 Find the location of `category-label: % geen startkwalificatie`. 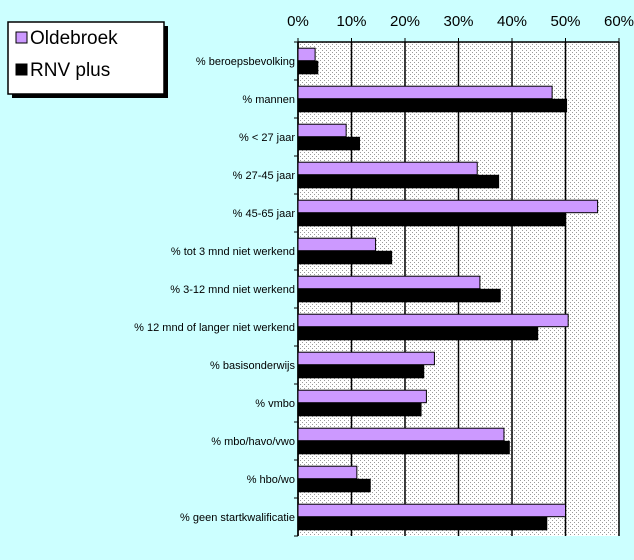

category-label: % geen startkwalificatie is located at coordinates (237, 518).